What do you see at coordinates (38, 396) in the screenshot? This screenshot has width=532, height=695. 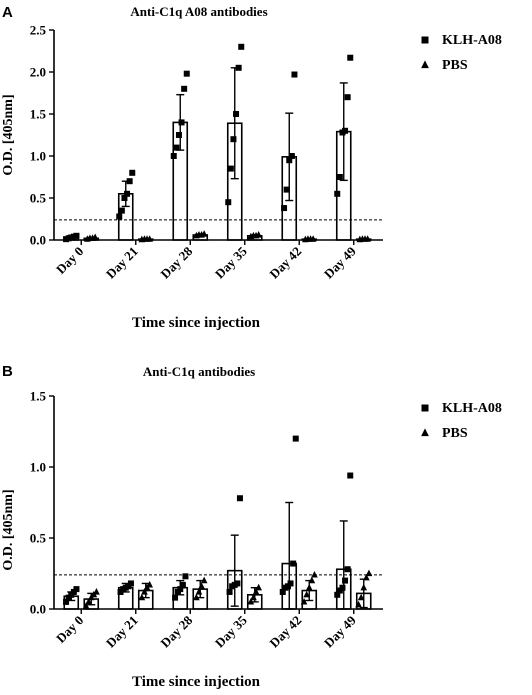 I see `y-tick-label: 1.5` at bounding box center [38, 396].